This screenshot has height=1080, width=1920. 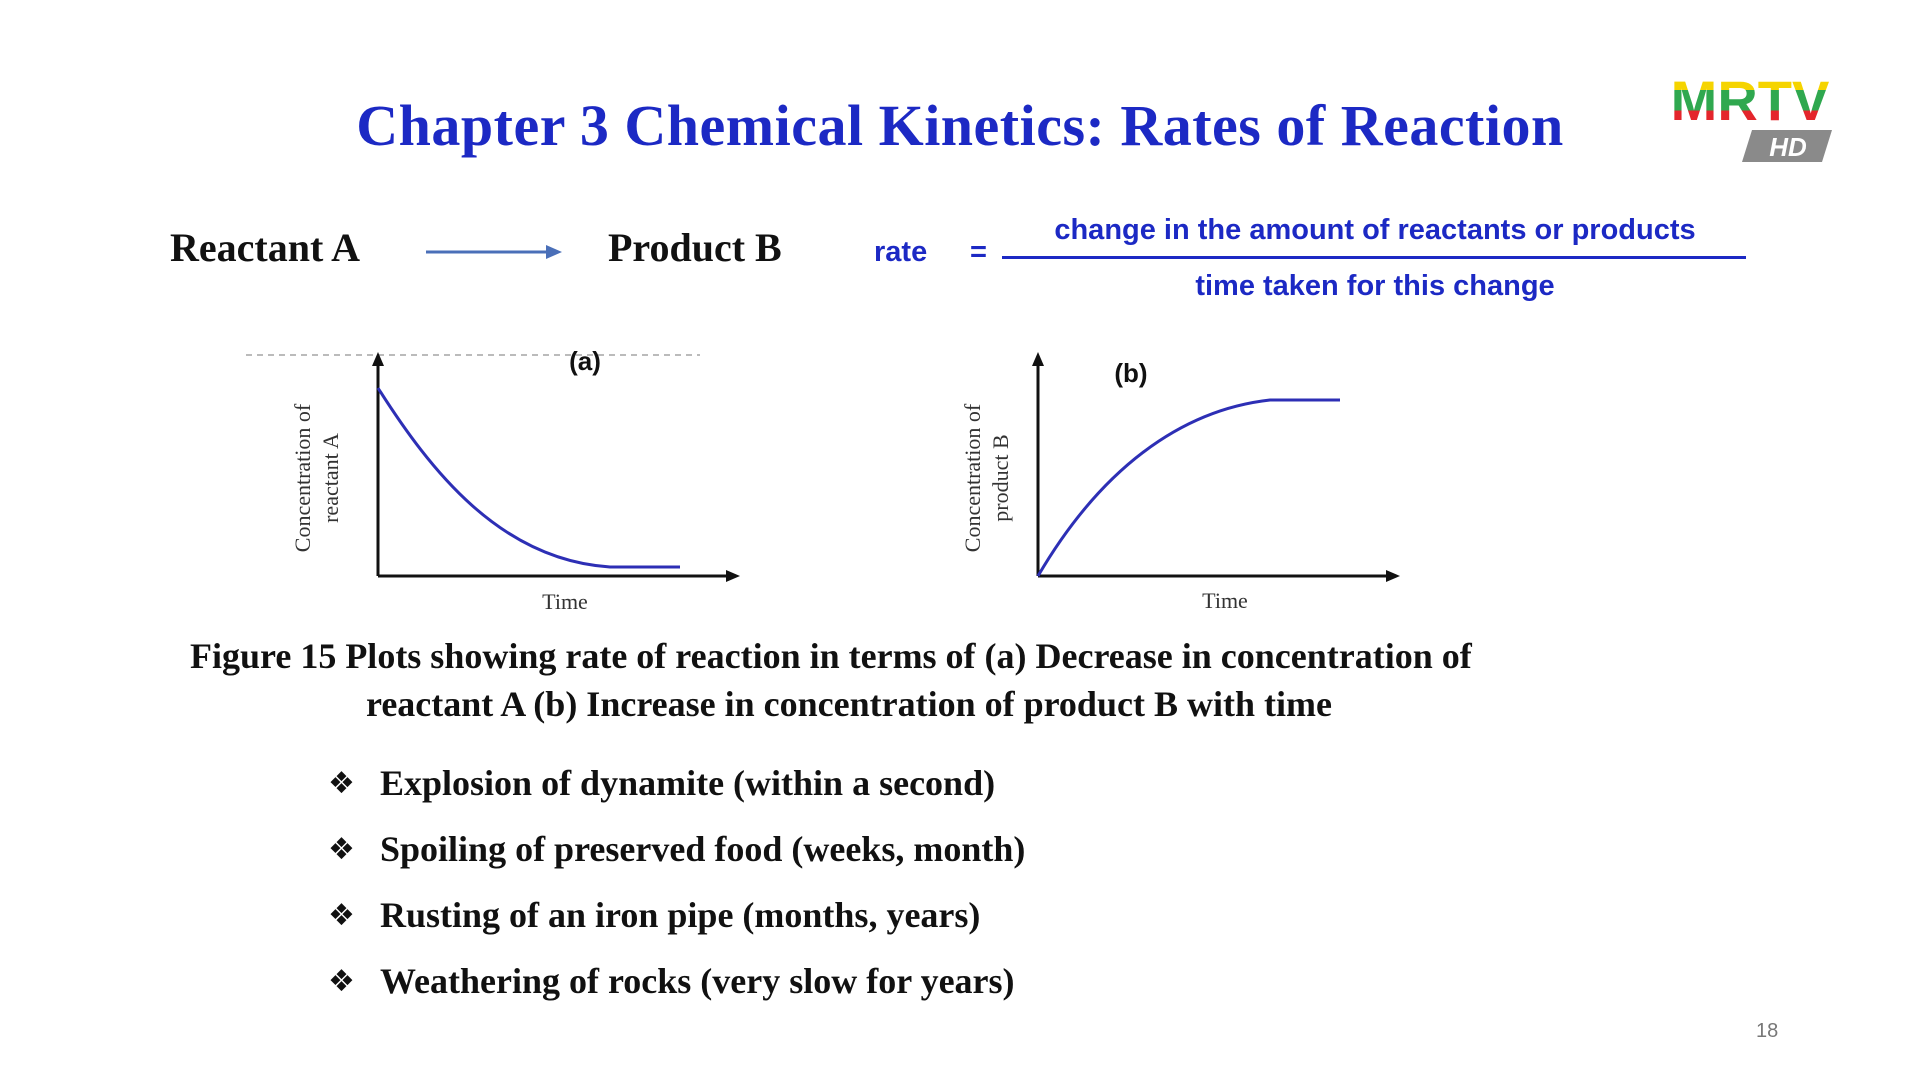 I want to click on list-item: ❖ Explosion of dynamite (within a second), so click(x=676, y=783).